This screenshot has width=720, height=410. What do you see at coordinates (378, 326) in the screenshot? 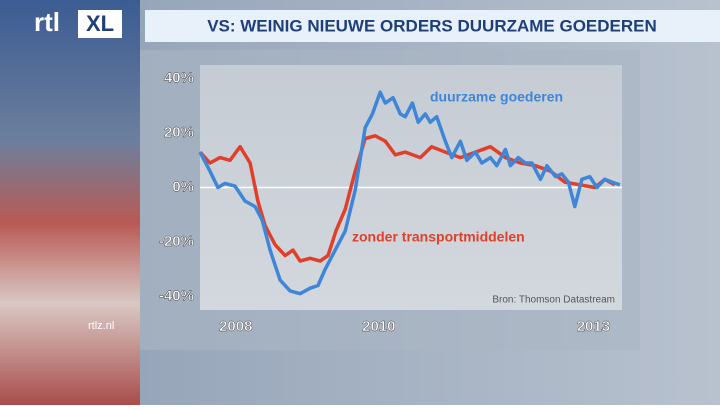
I see `x-tick-label: 2010` at bounding box center [378, 326].